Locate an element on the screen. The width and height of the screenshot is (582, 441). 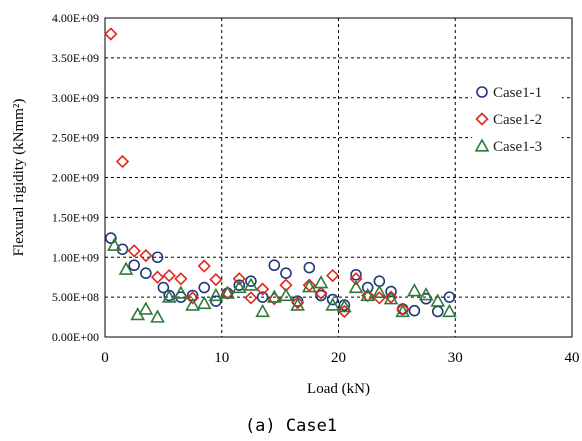
y-tick-label: 3.50E+09 is located at coordinates (75, 58).